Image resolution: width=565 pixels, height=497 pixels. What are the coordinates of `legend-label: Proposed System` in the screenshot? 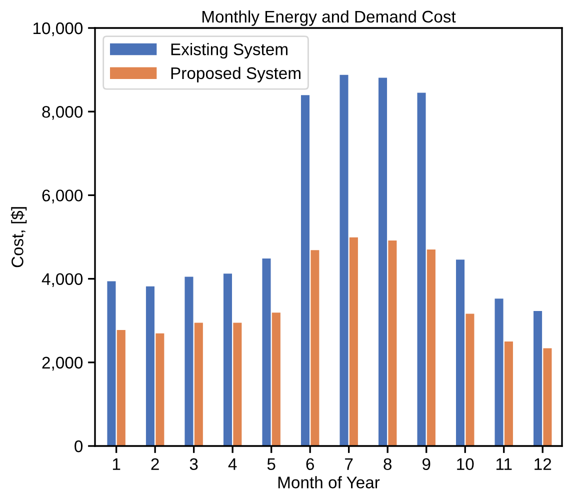 It's located at (235, 74).